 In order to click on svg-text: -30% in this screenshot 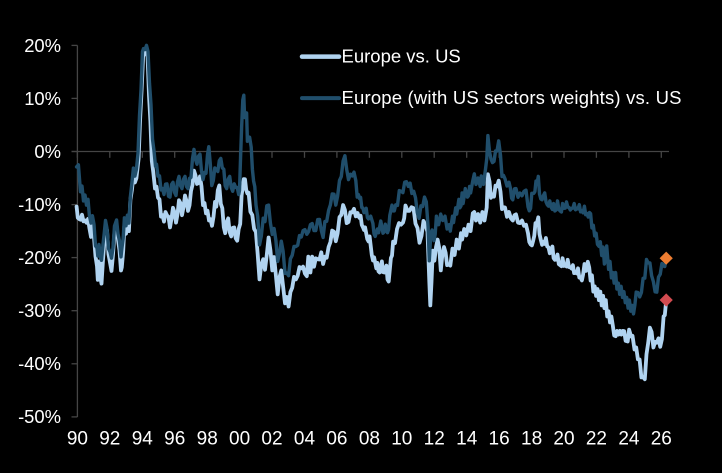, I will do `click(39, 310)`.